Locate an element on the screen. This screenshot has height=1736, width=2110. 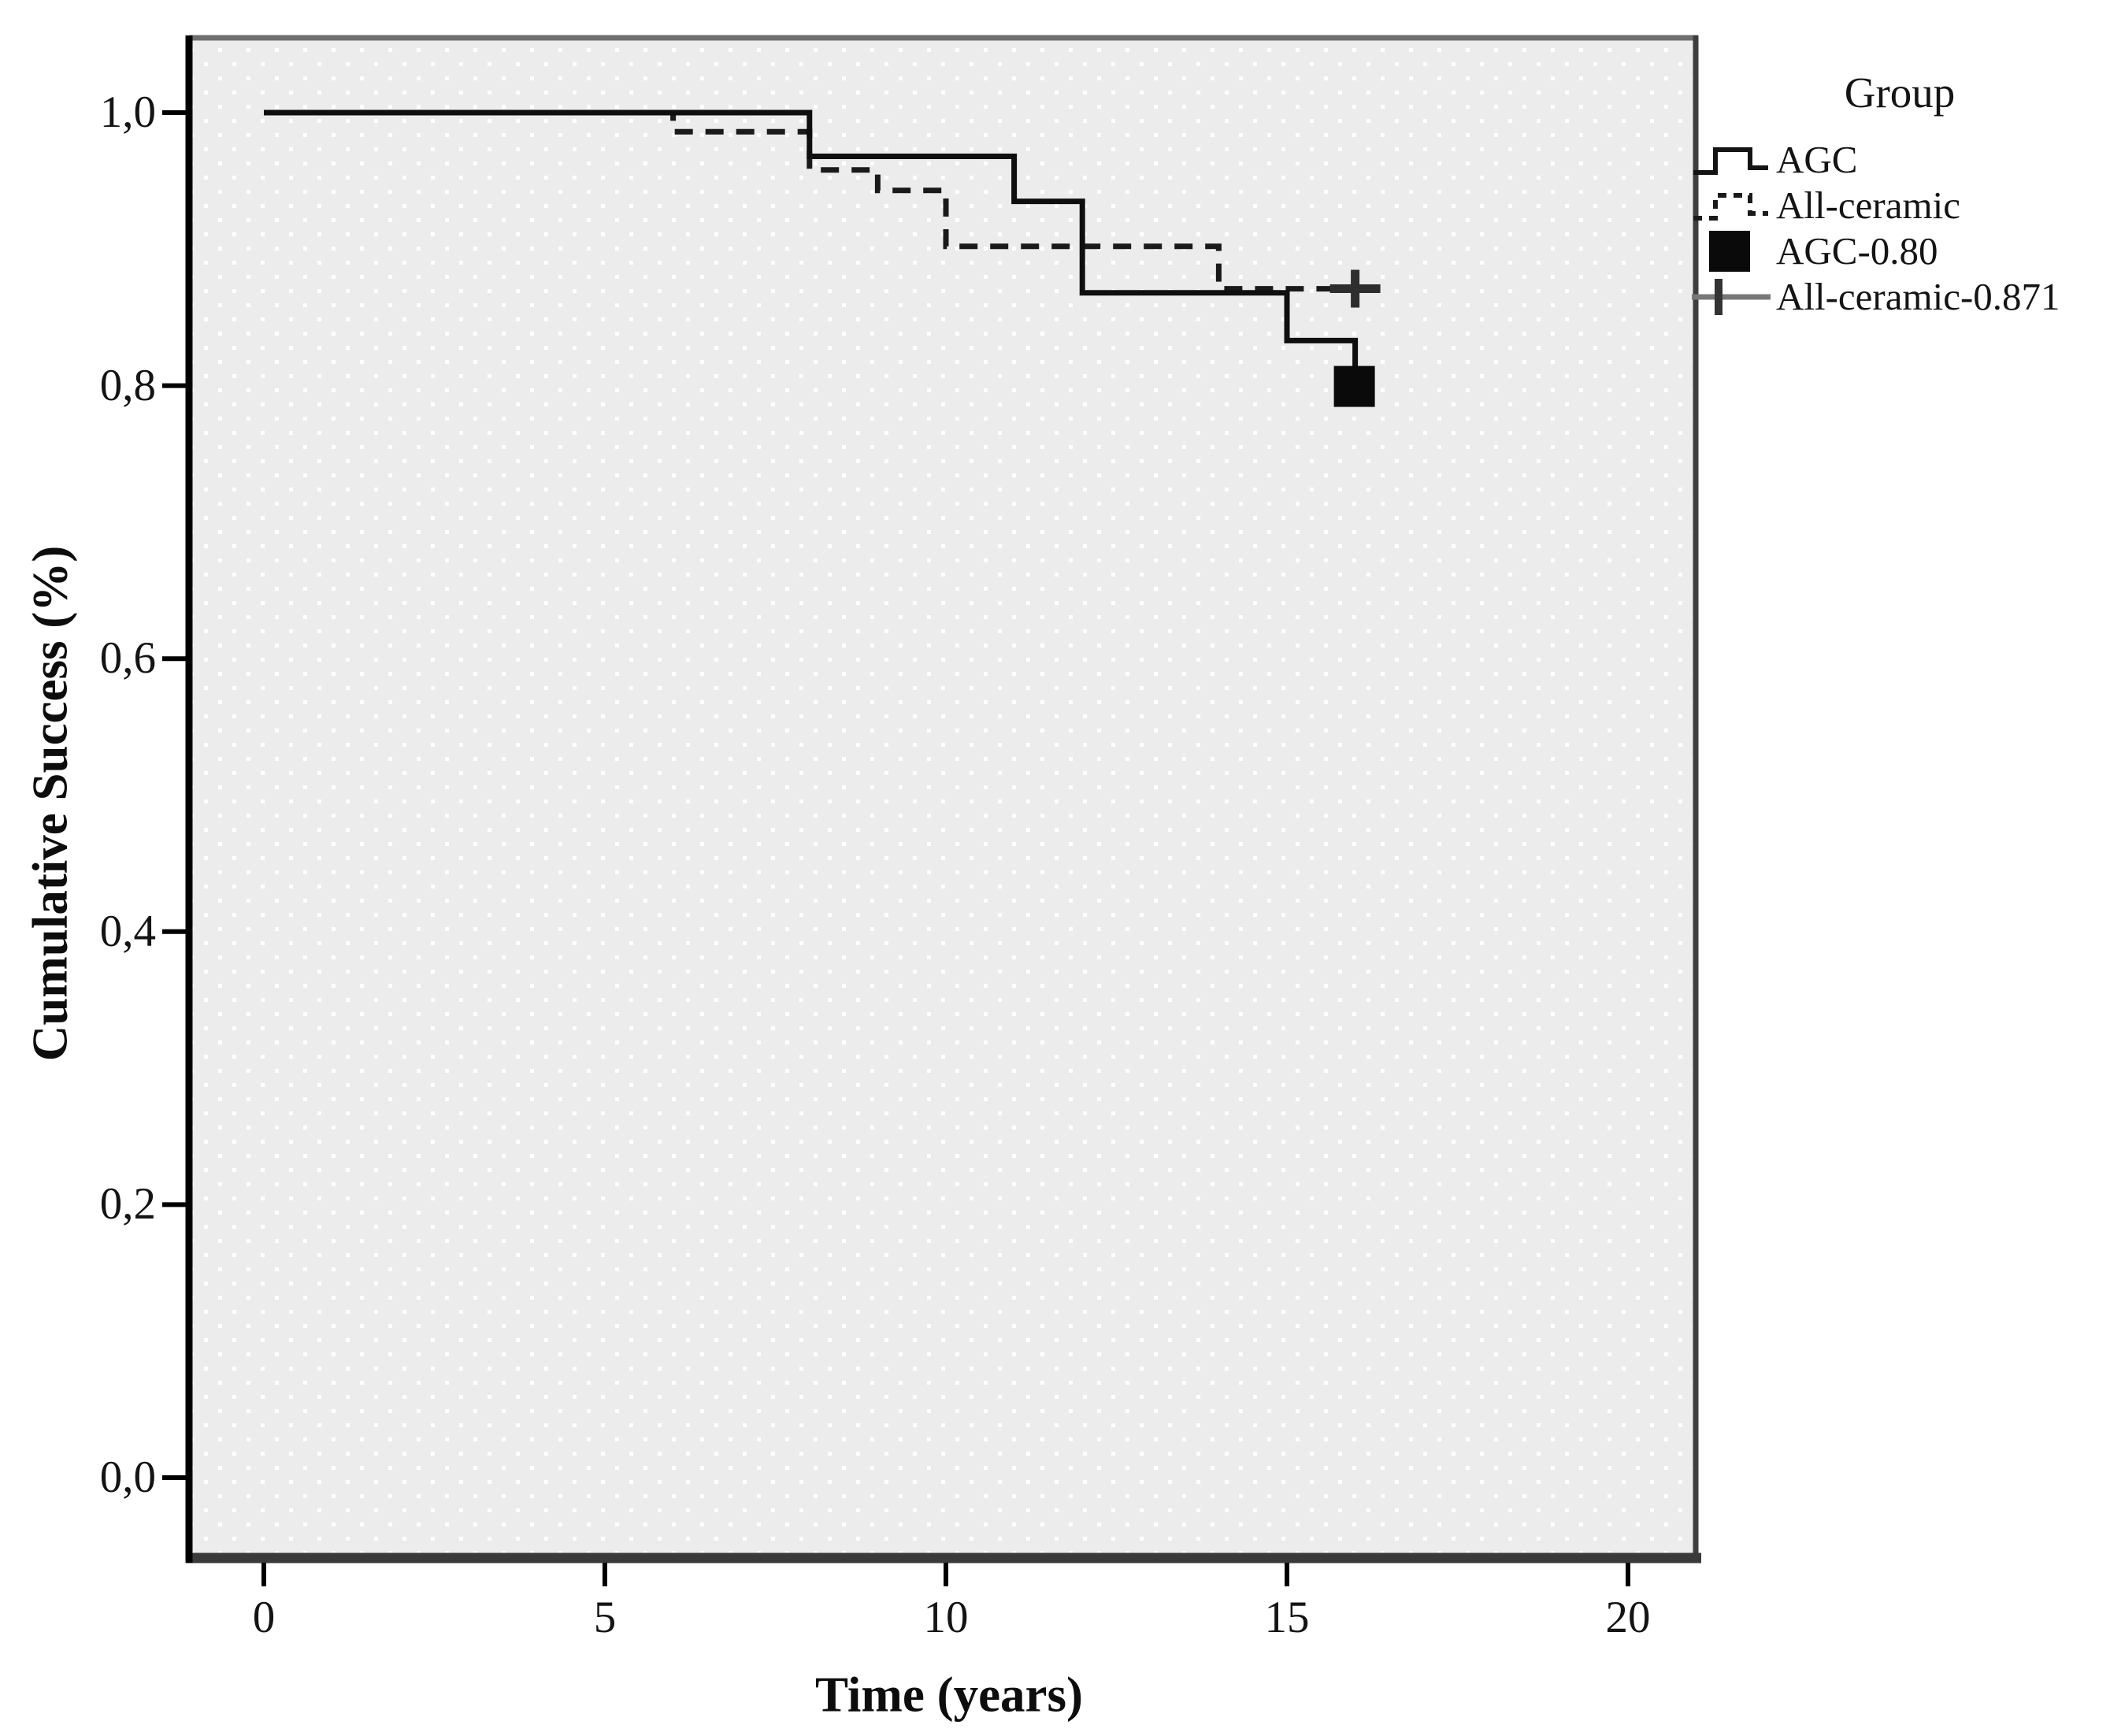
plus-cross-marker-icon is located at coordinates (1731, 297).